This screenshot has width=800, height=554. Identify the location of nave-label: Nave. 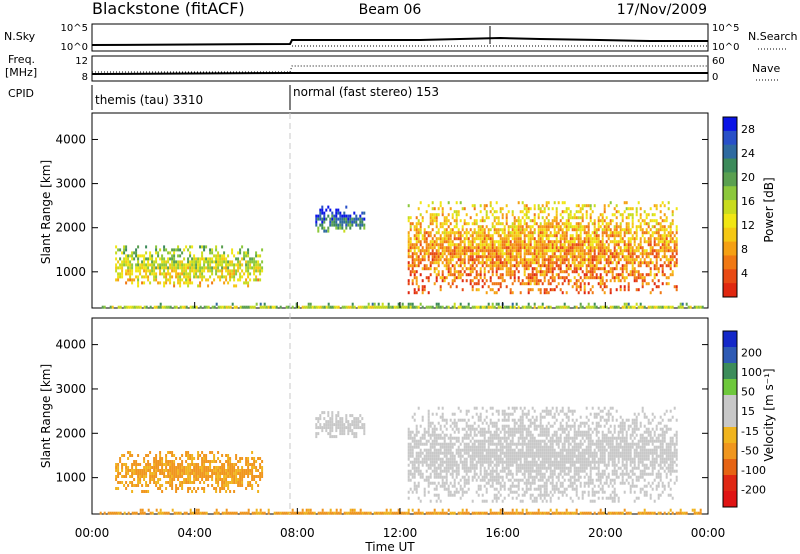
(766, 68).